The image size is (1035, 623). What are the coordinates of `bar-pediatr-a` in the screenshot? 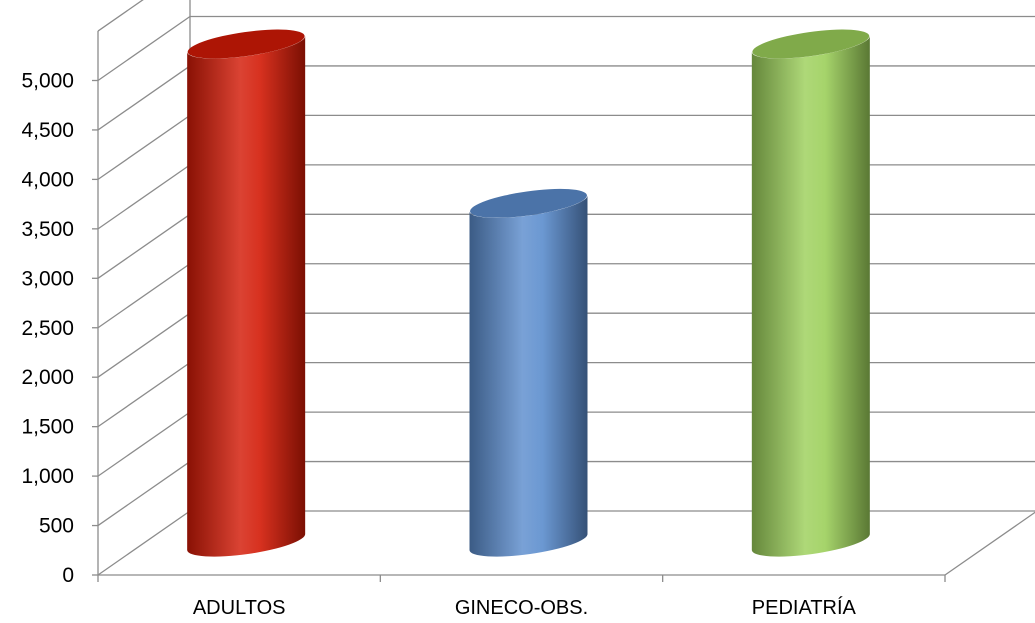 It's located at (810, 293).